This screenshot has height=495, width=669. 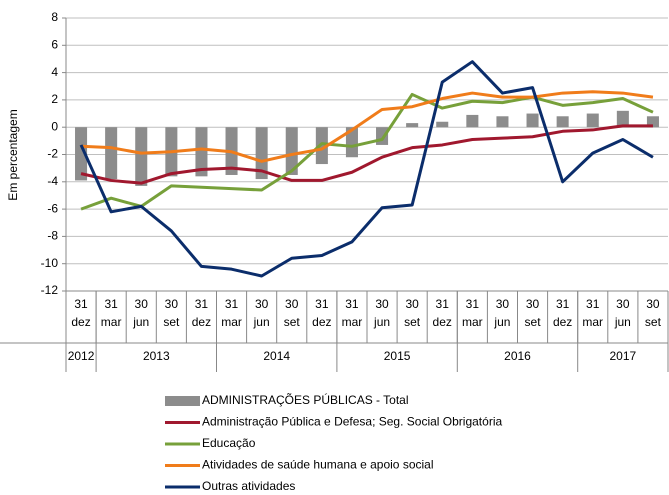 What do you see at coordinates (50, 263) in the screenshot?
I see `y-tick-label: -10` at bounding box center [50, 263].